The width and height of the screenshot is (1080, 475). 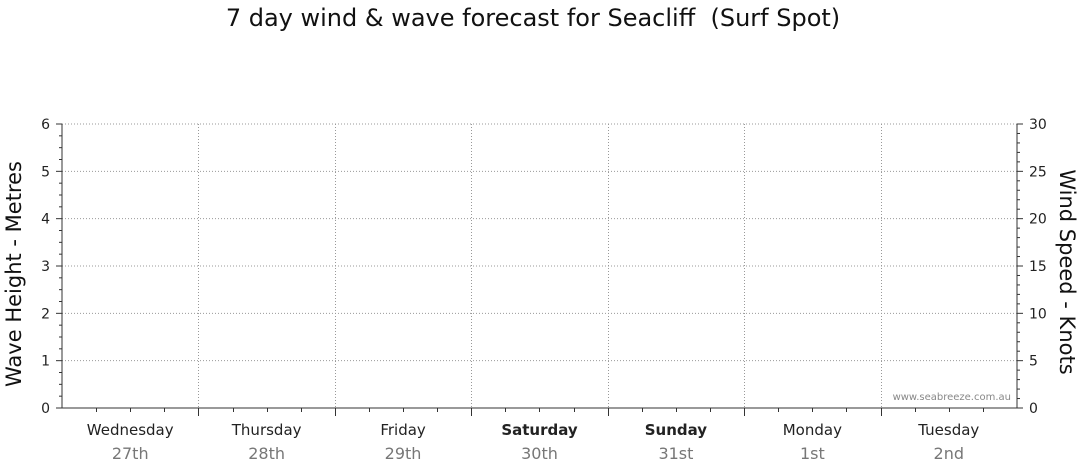 What do you see at coordinates (403, 453) in the screenshot?
I see `day-date-label: 29th` at bounding box center [403, 453].